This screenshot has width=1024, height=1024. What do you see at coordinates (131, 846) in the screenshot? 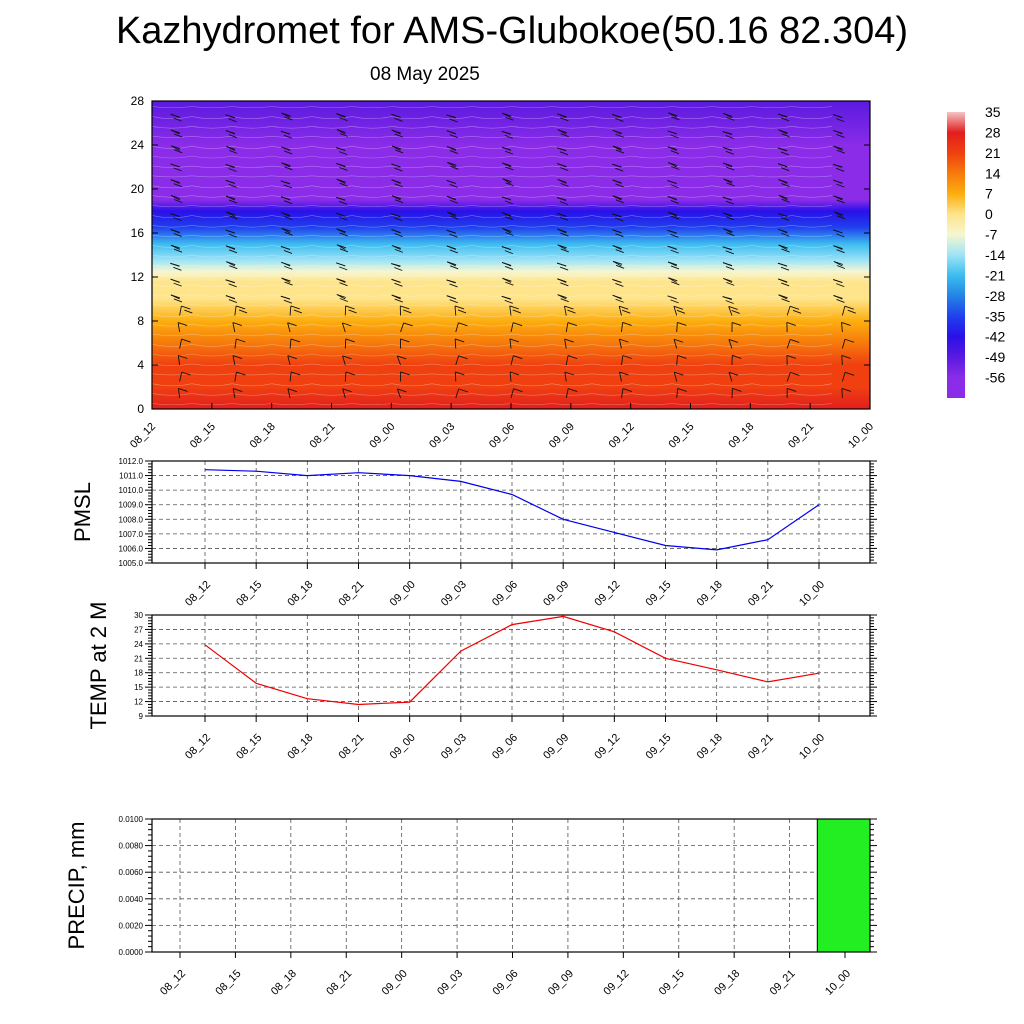
I see `y-tick-label: 0.0080` at bounding box center [131, 846].